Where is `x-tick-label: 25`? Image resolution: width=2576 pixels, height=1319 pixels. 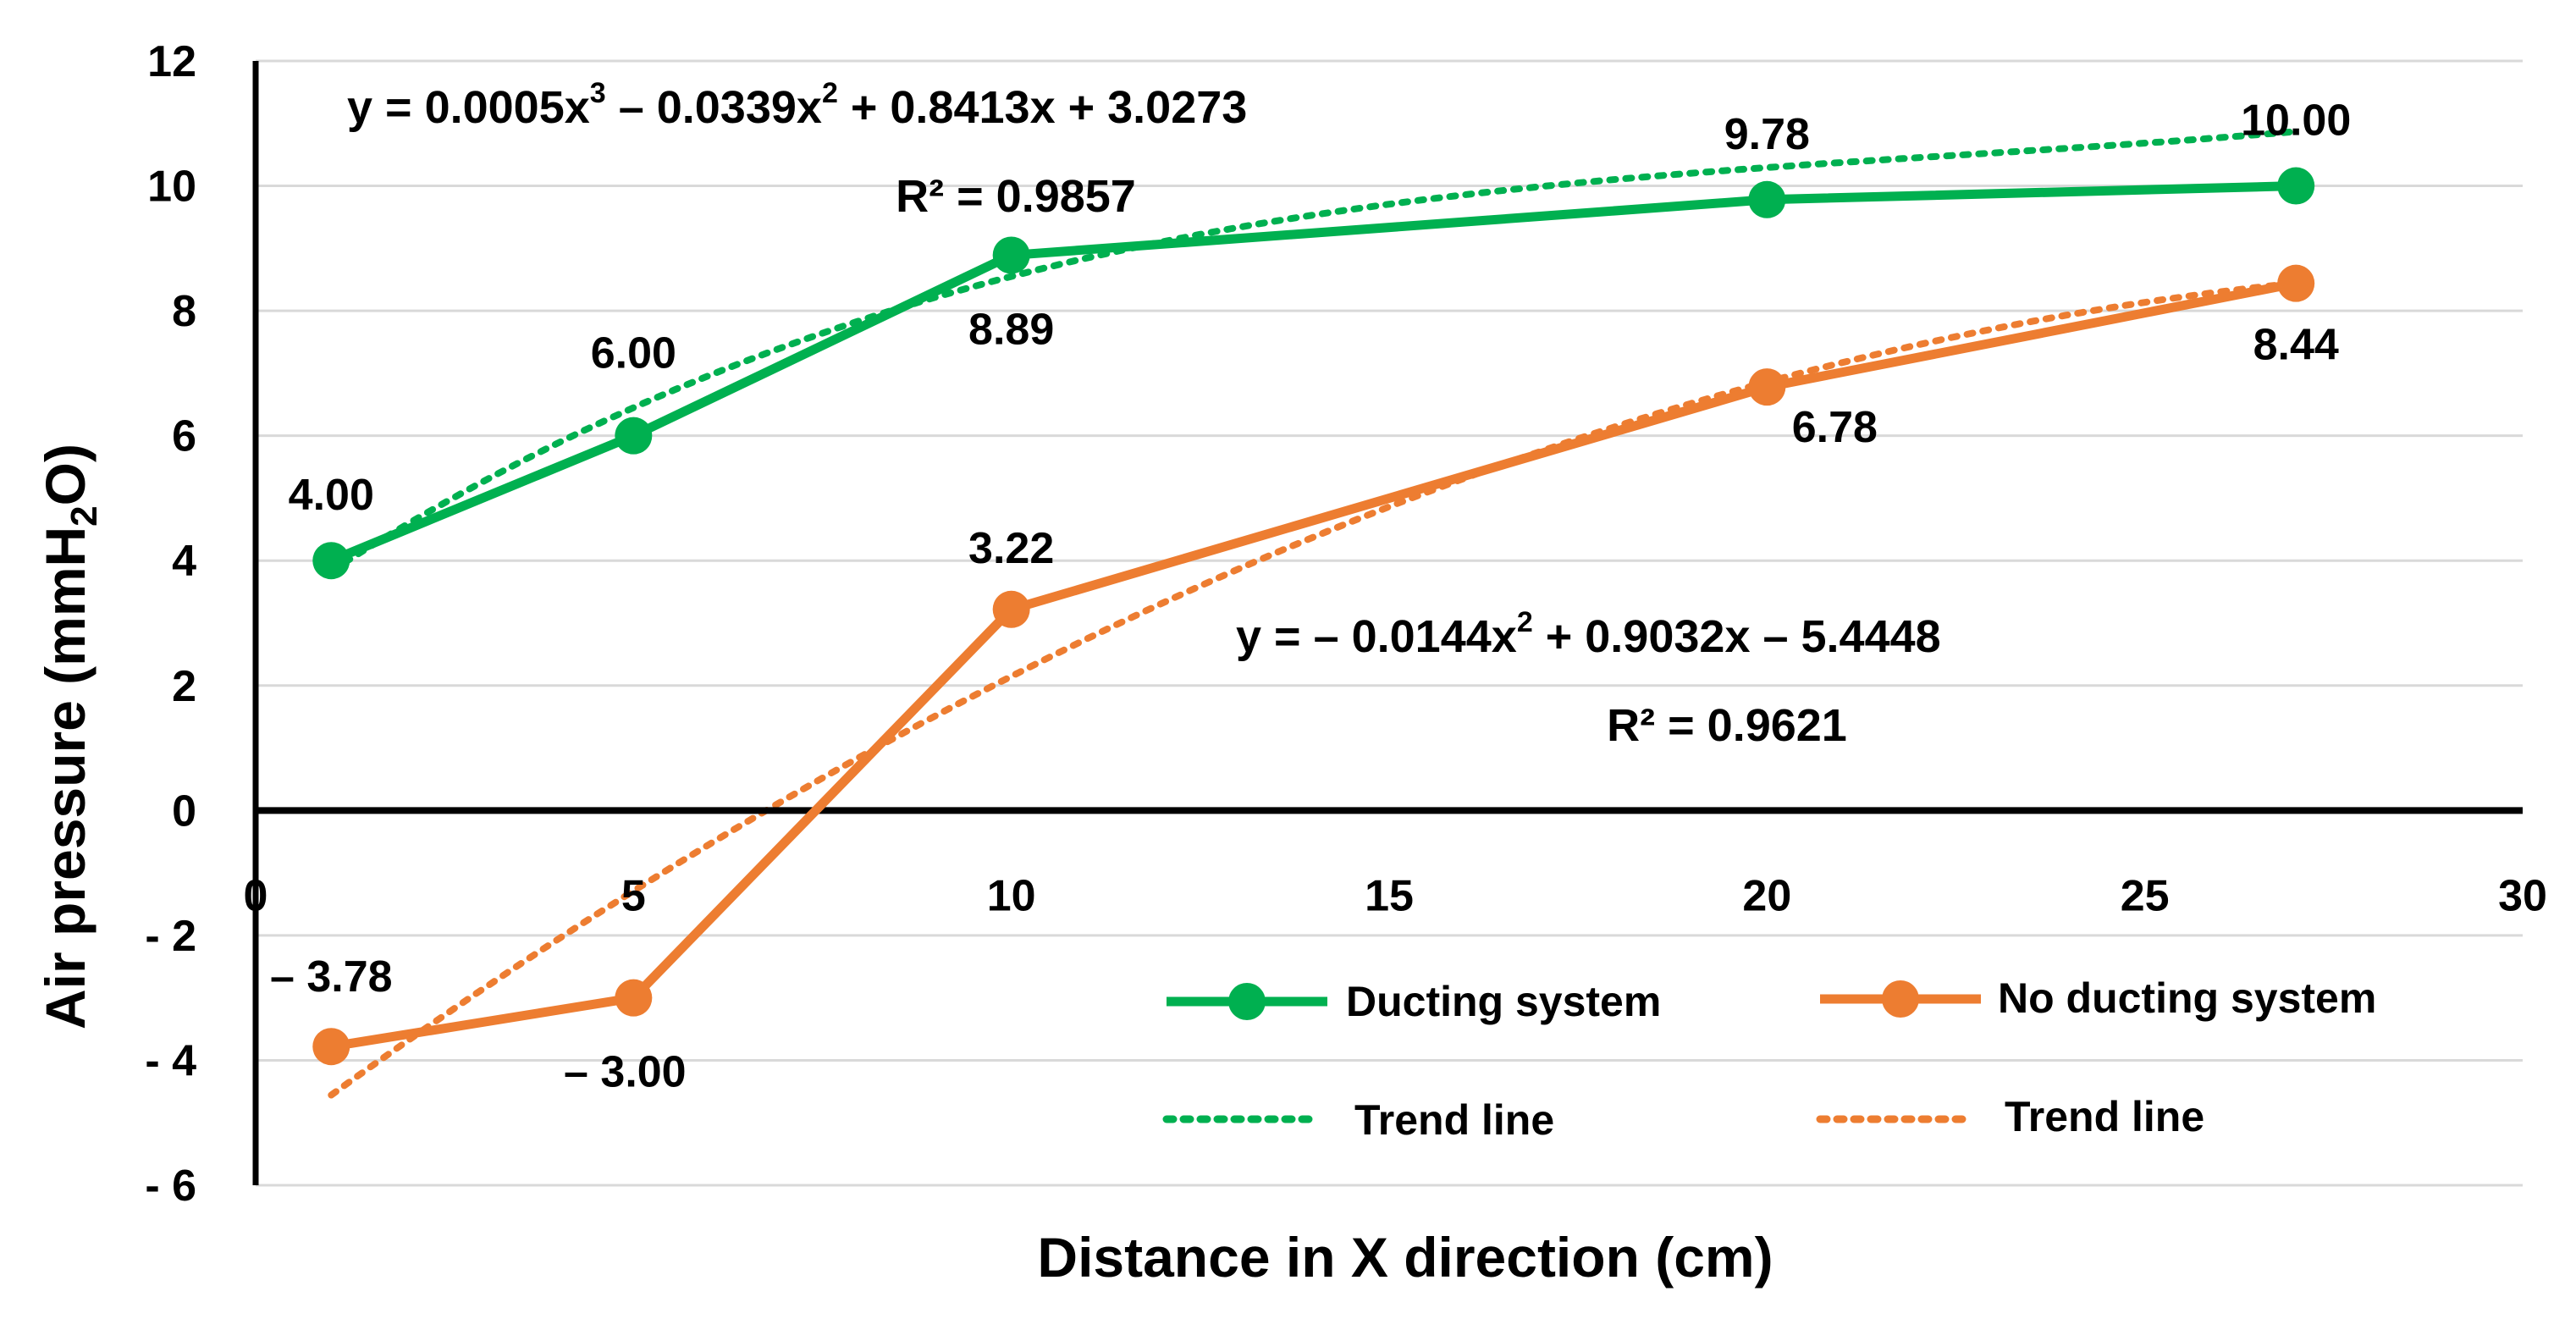
x-tick-label: 25 is located at coordinates (2145, 895).